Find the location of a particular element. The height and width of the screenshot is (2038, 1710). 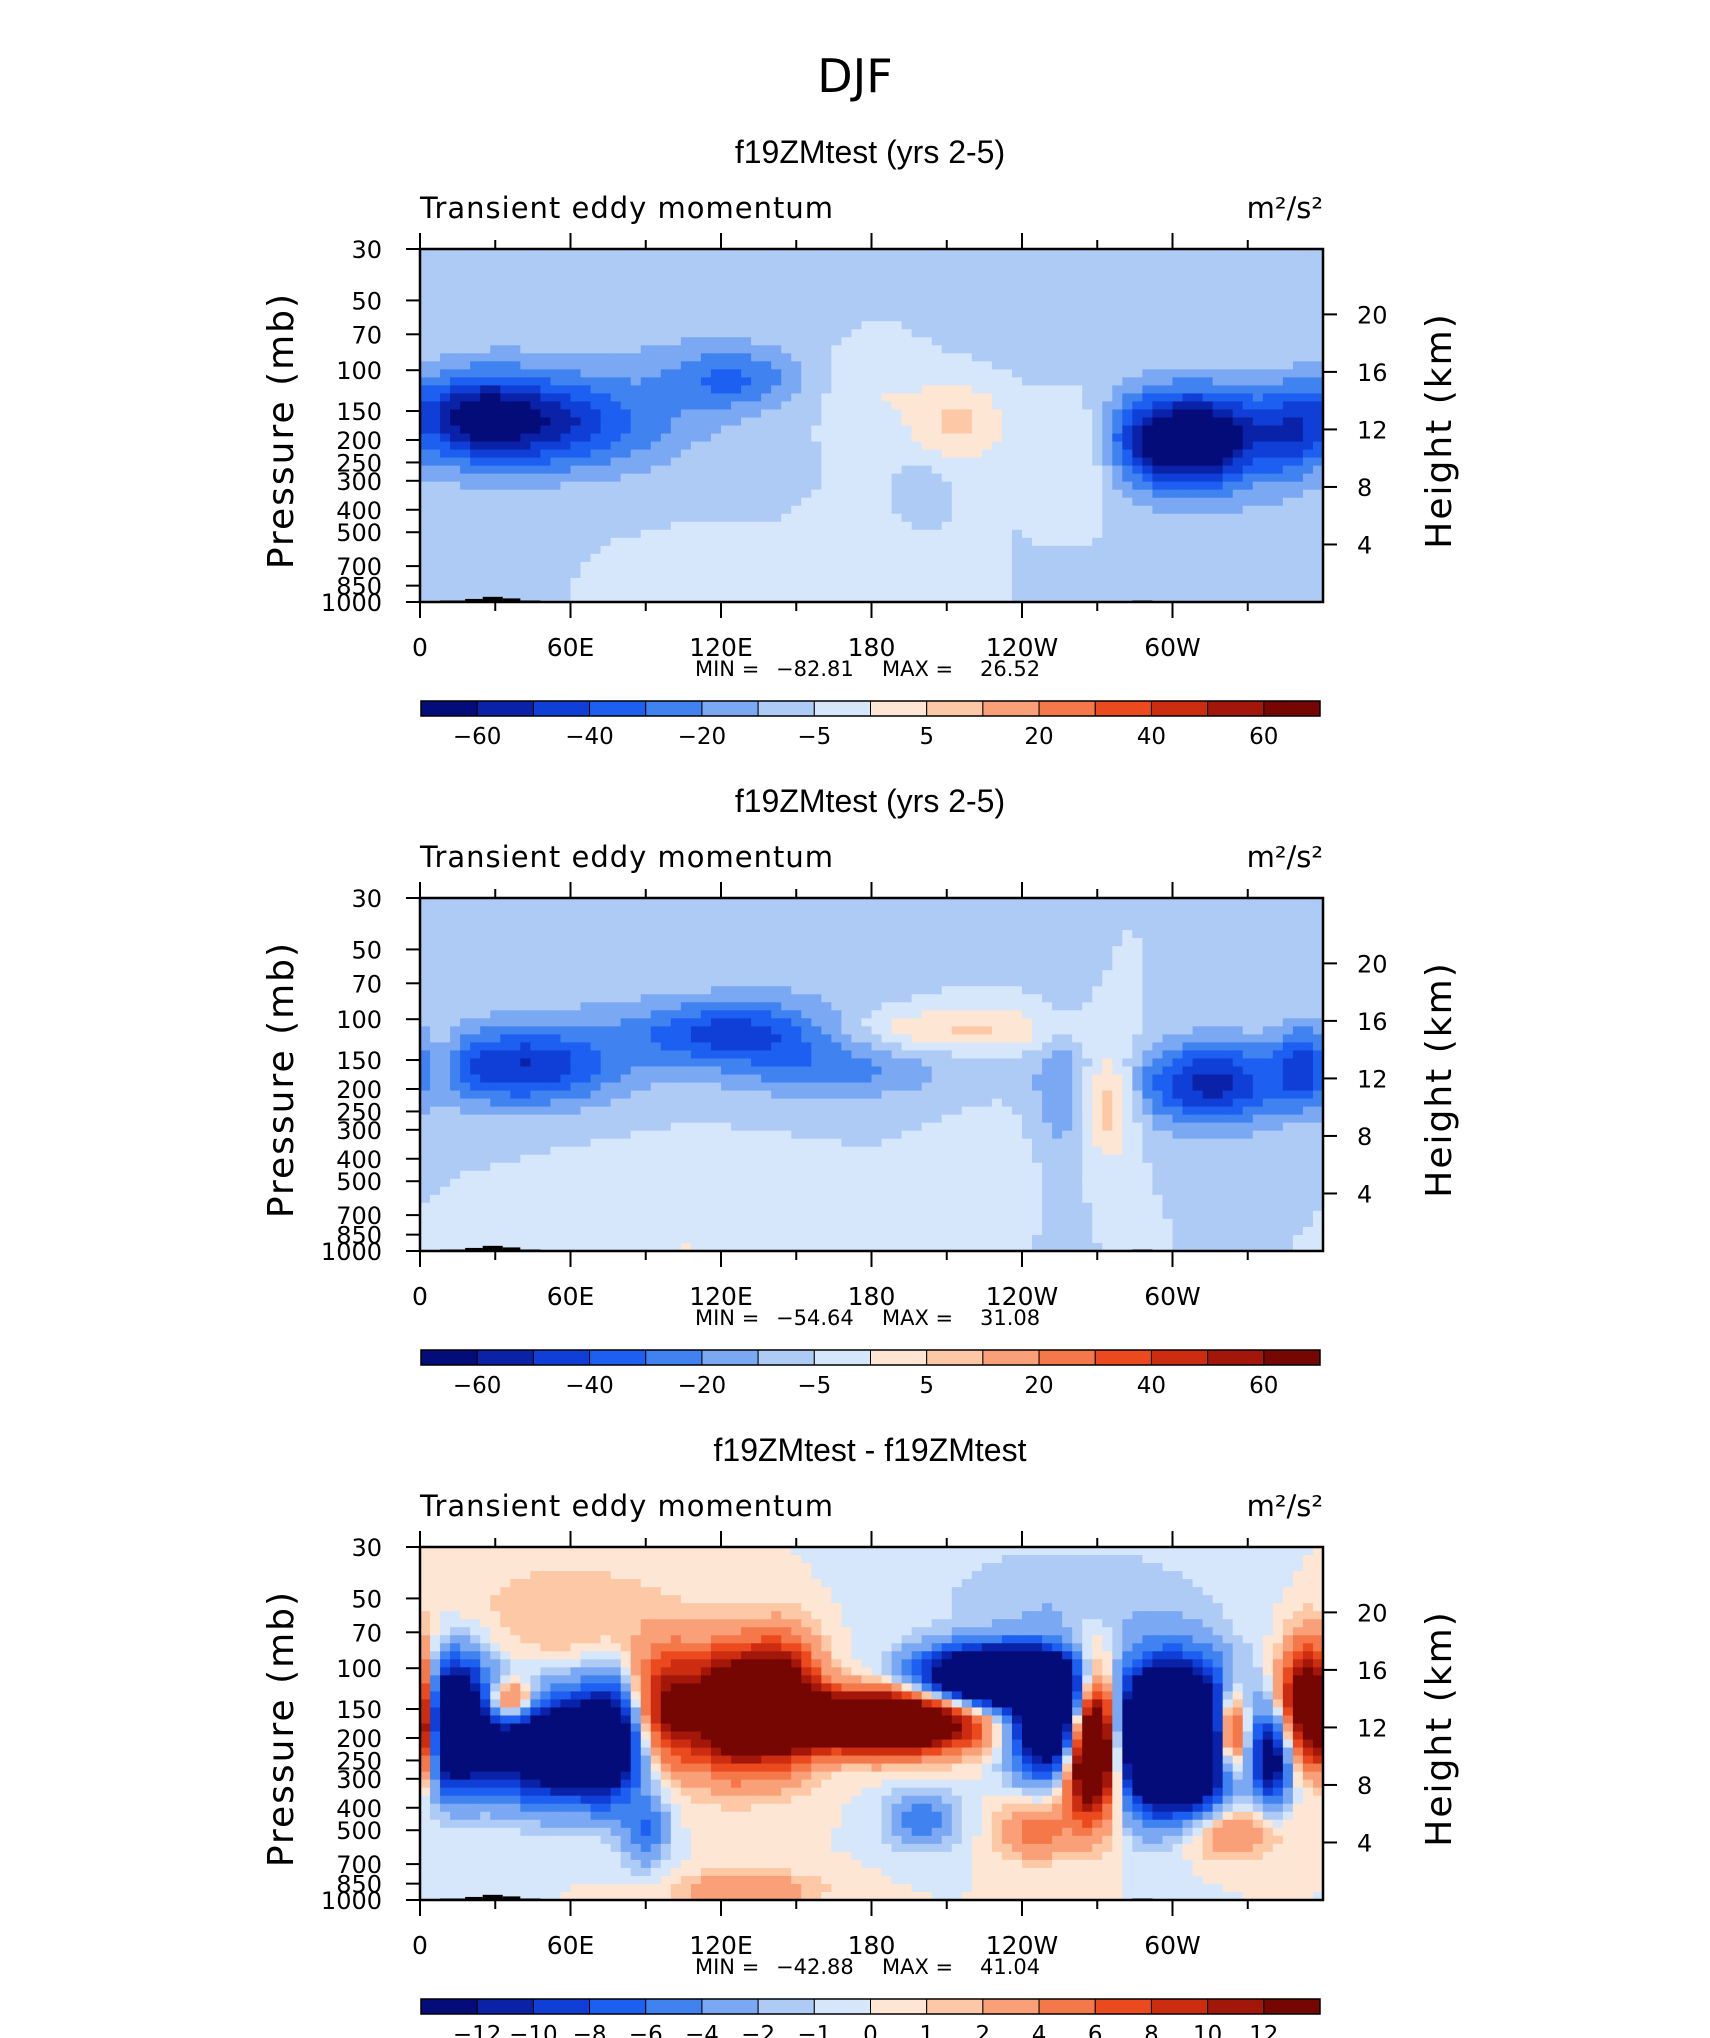

colorbar-label: 60 is located at coordinates (1263, 737).